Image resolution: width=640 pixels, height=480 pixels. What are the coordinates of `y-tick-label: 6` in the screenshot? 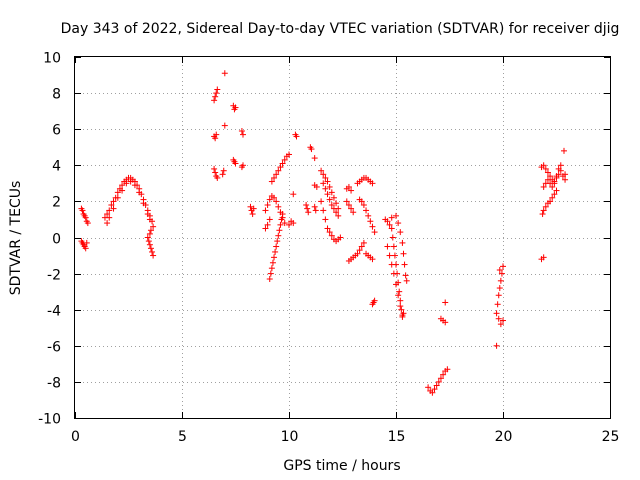 It's located at (56, 131).